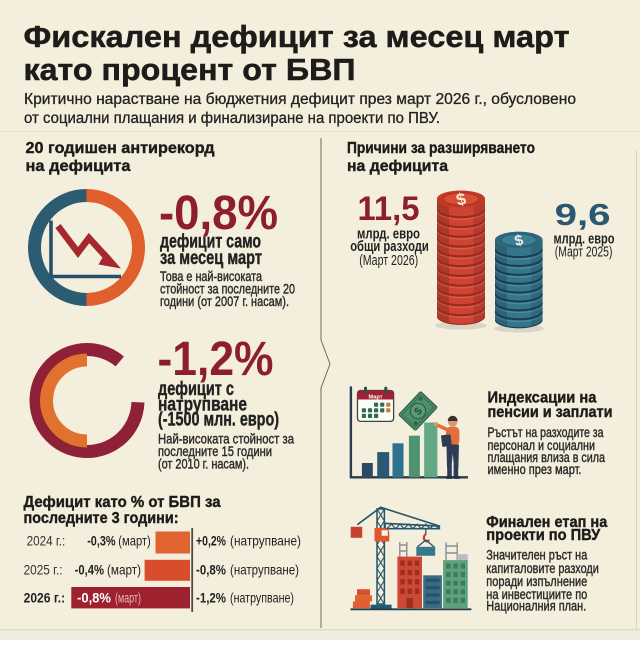 Image resolution: width=640 pixels, height=645 pixels. Describe the element at coordinates (535, 469) in the screenshot. I see `svg-text: именно през март.` at that location.